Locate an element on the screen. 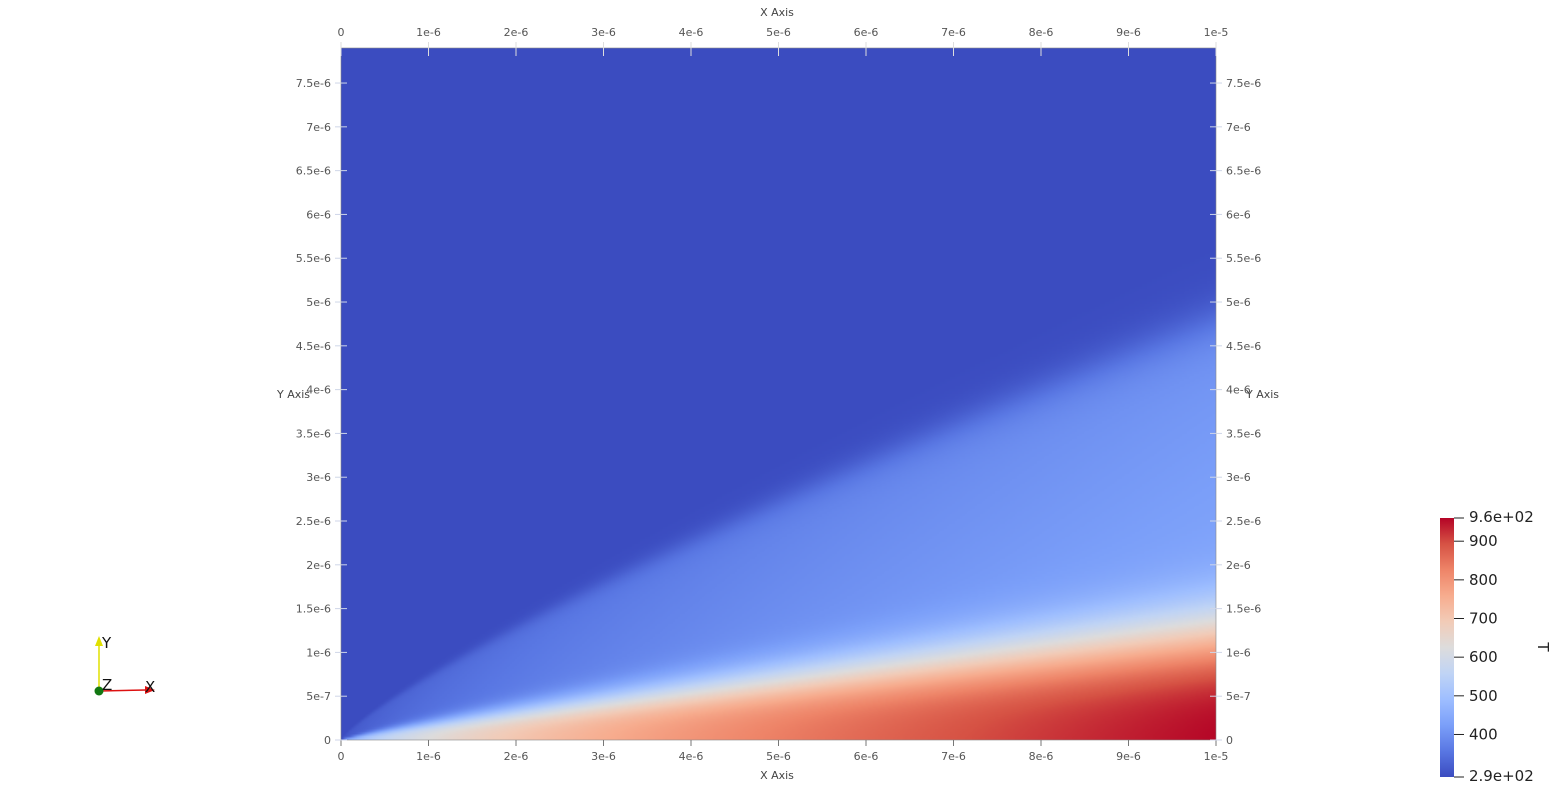 The image size is (1556, 790). orientation-x-label: X is located at coordinates (150, 687).